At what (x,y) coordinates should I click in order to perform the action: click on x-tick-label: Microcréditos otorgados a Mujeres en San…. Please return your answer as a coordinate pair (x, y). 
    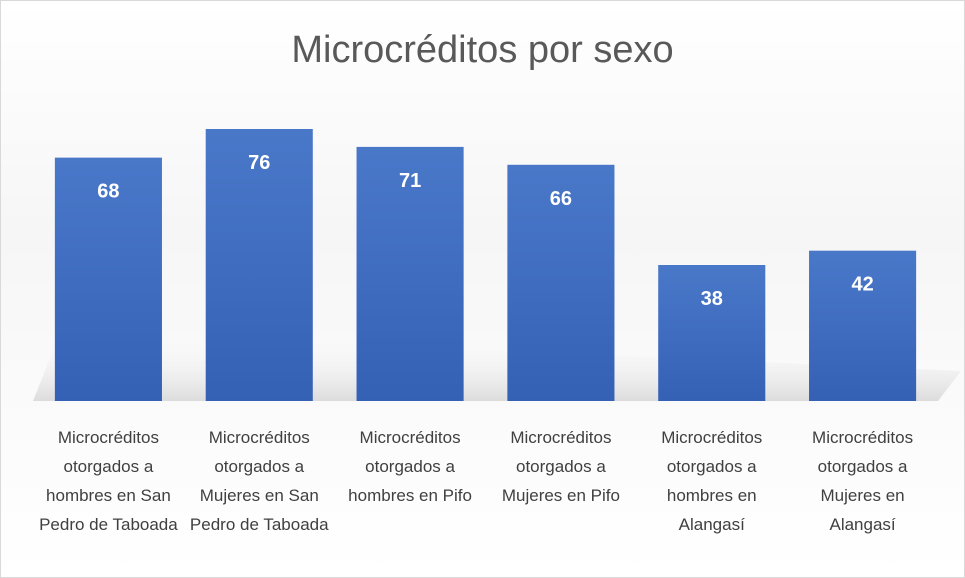
    Looking at the image, I should click on (259, 481).